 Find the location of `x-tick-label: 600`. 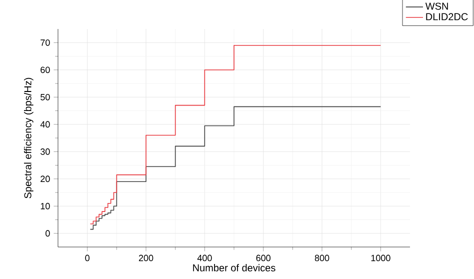

x-tick-label: 600 is located at coordinates (263, 258).